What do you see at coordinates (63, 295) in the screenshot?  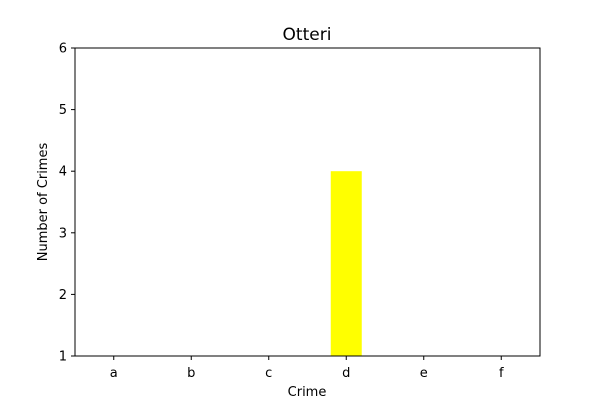 I see `y-tick-label-2: 2` at bounding box center [63, 295].